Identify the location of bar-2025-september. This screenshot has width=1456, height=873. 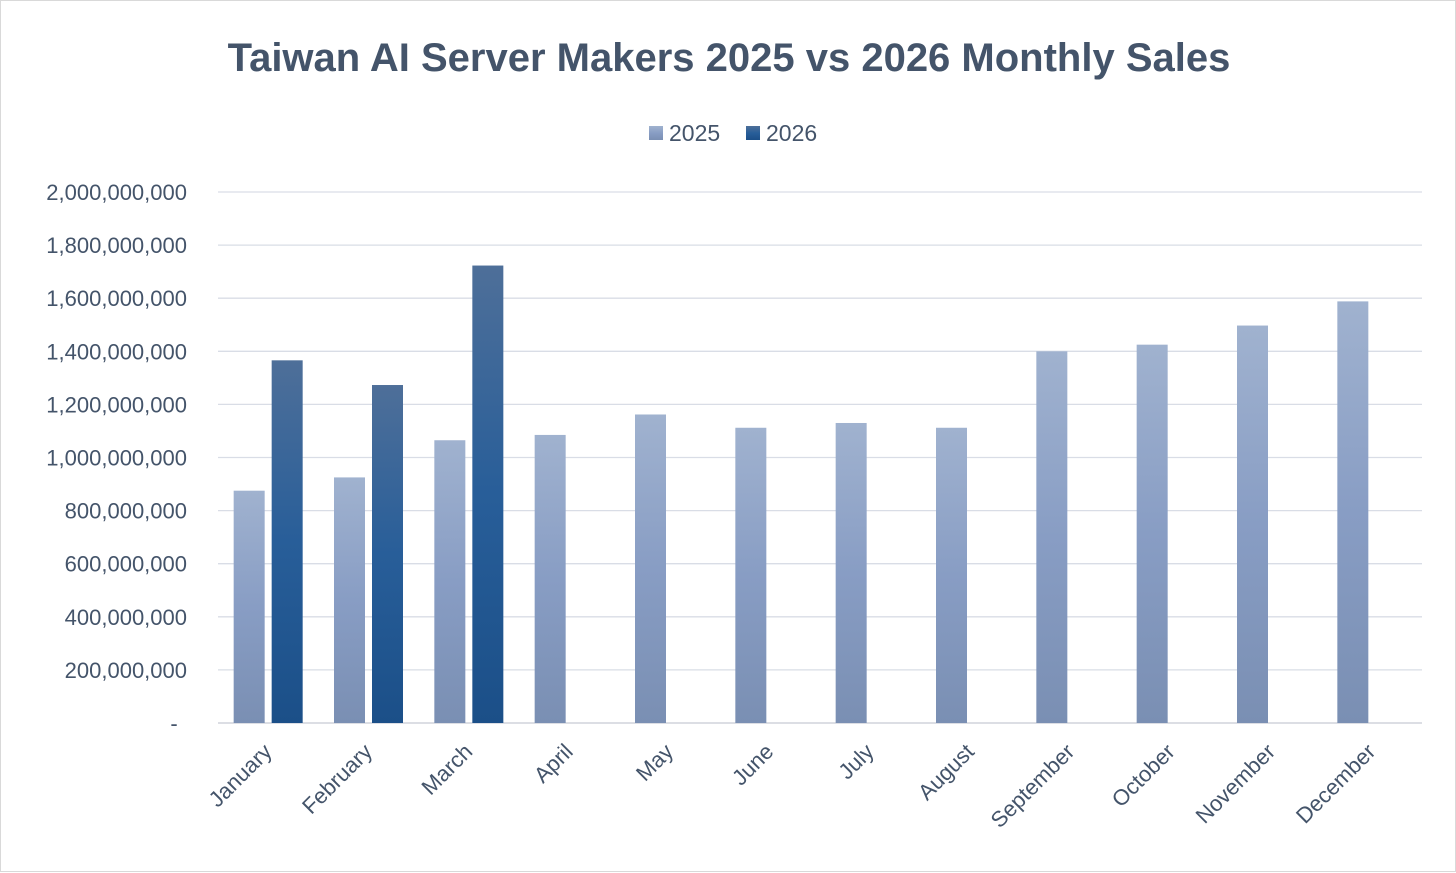
(1052, 537).